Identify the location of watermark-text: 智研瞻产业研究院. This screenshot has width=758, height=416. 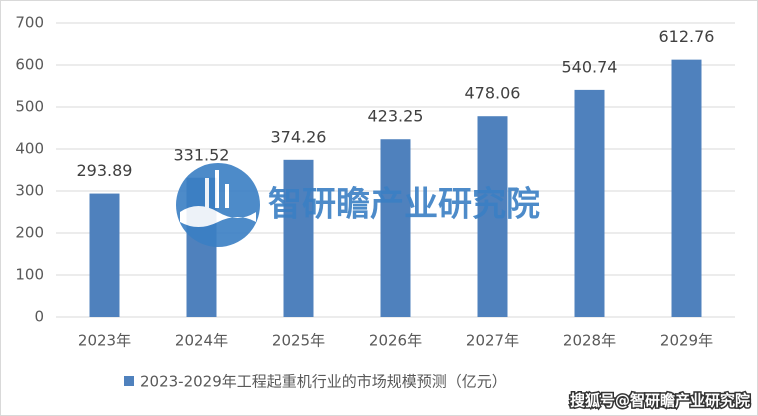
(404, 205).